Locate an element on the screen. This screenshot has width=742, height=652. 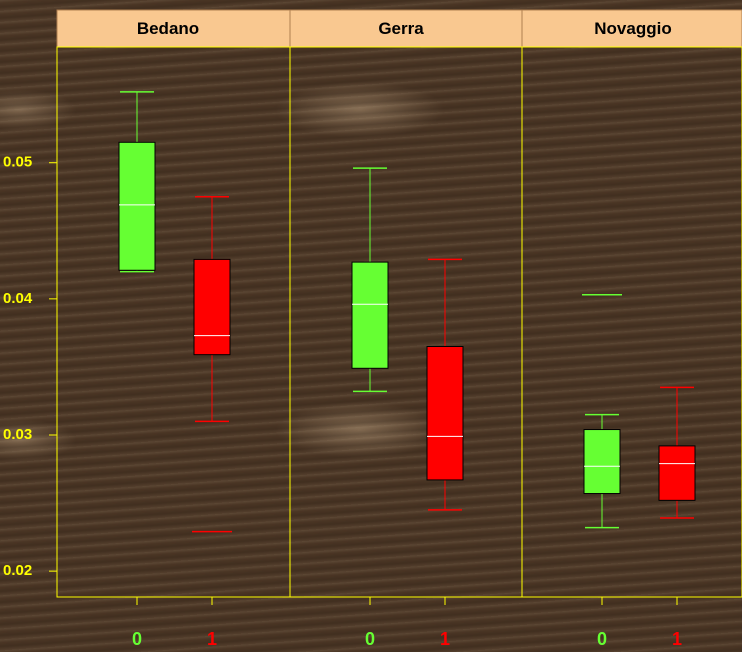
panel-title: Novaggio is located at coordinates (632, 28).